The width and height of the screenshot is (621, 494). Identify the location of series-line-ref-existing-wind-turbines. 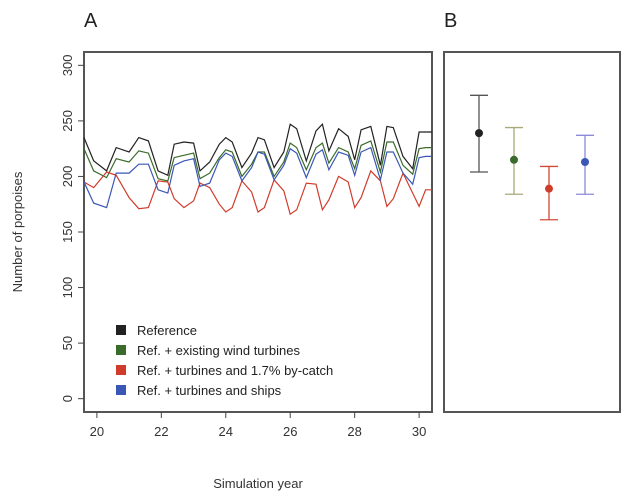
(257, 161).